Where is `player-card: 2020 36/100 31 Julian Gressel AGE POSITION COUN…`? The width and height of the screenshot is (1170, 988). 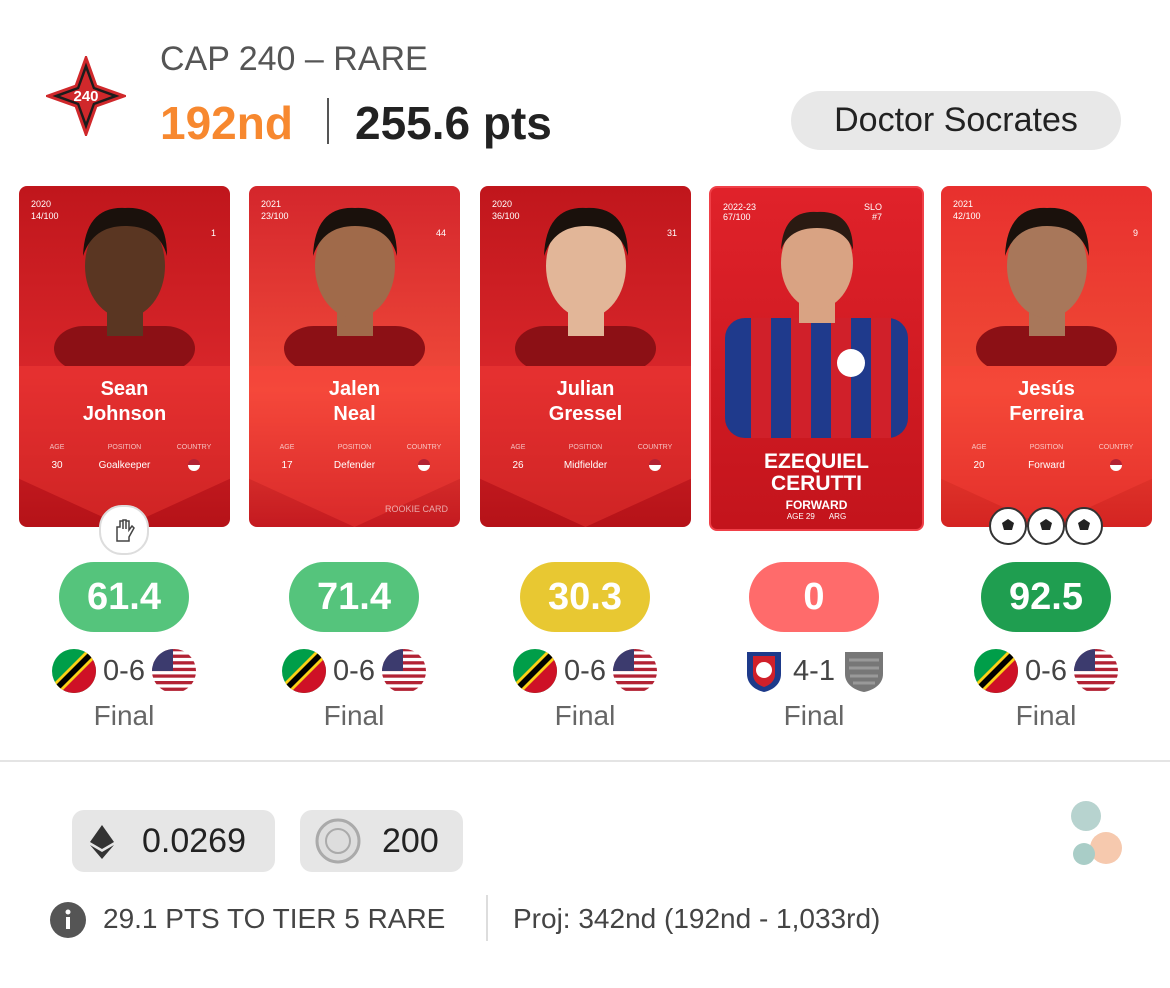 player-card: 2020 36/100 31 Julian Gressel AGE POSITION COUN… is located at coordinates (585, 356).